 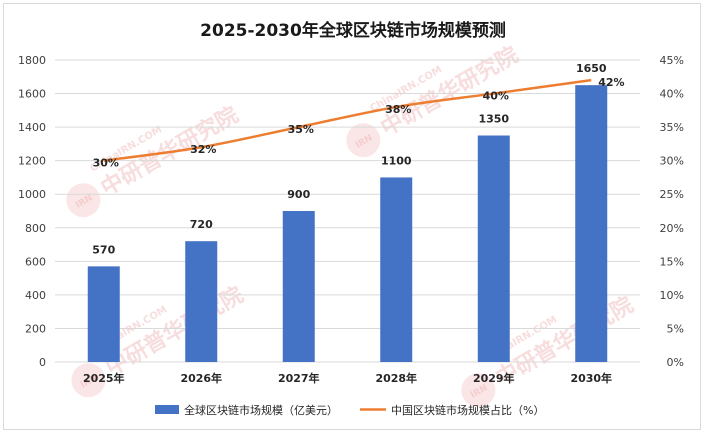 What do you see at coordinates (104, 378) in the screenshot?
I see `x-tick-label: 2025年` at bounding box center [104, 378].